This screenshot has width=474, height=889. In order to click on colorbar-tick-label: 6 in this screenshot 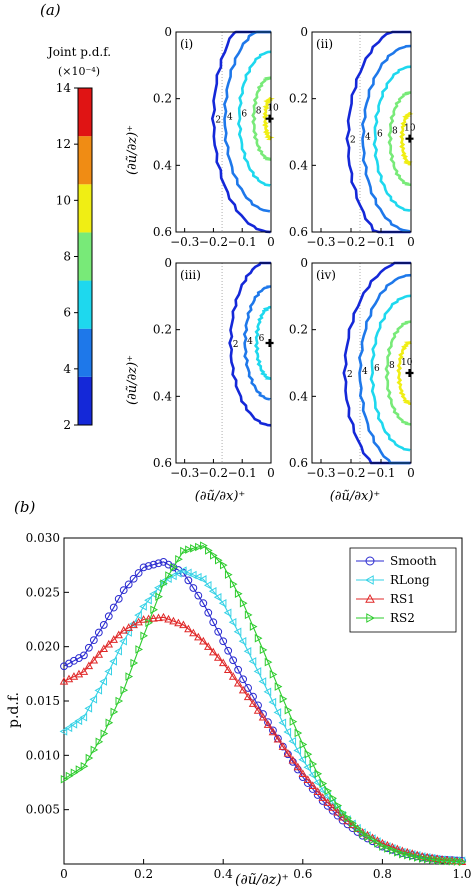, I will do `click(67, 313)`.